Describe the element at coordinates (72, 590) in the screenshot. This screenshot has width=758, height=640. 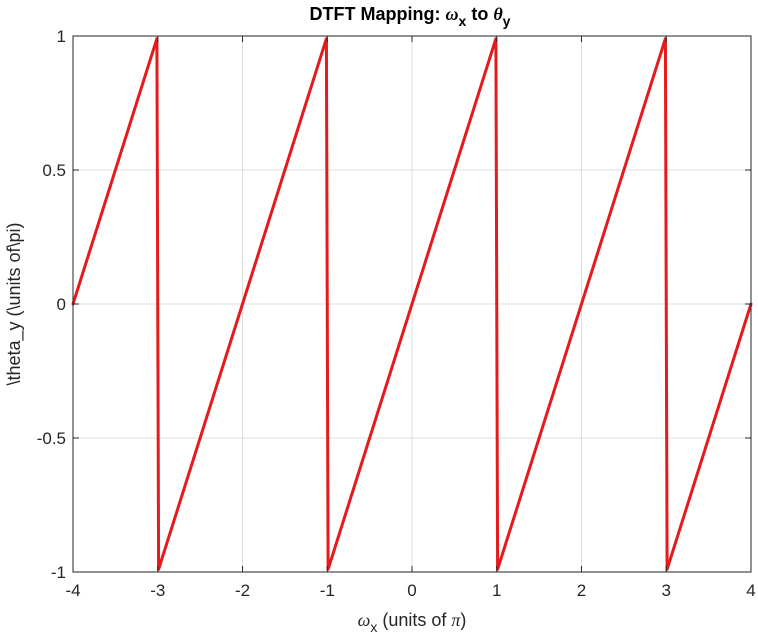
I see `x-tick-label: -4` at that location.